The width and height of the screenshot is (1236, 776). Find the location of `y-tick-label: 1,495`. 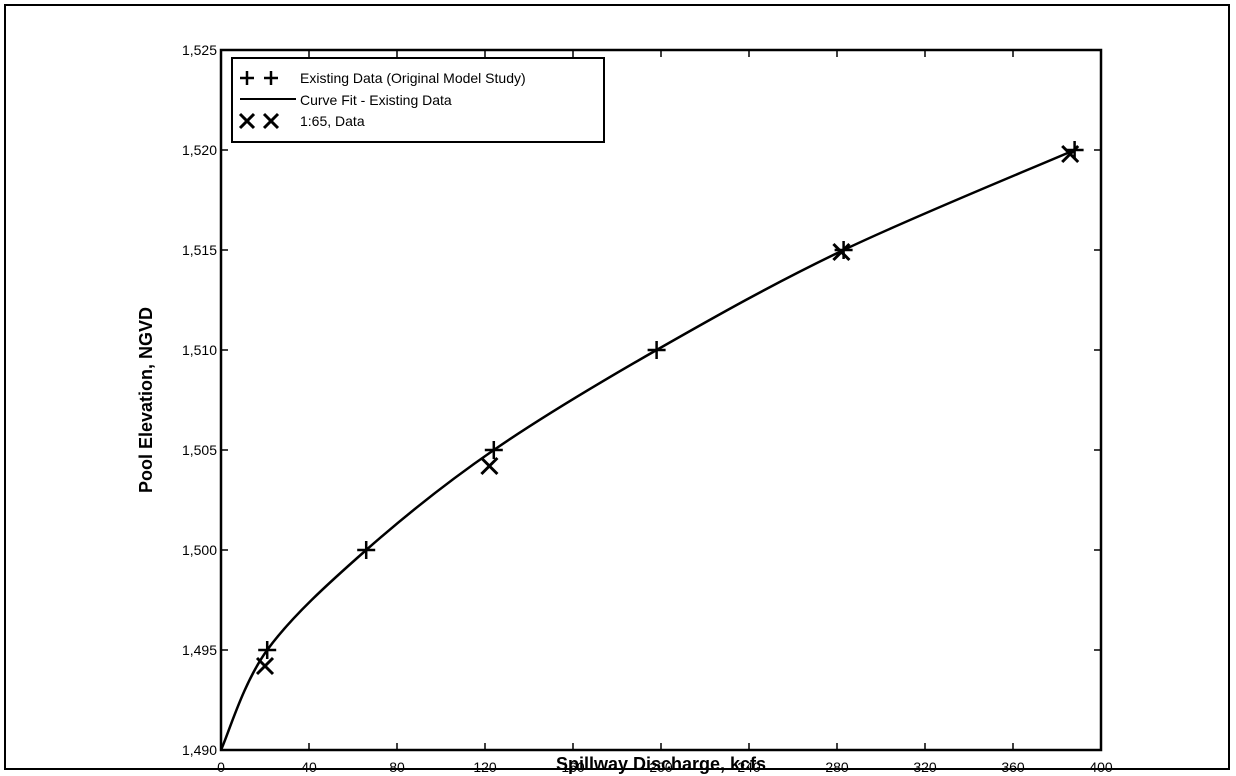

y-tick-label: 1,495 is located at coordinates (199, 650).